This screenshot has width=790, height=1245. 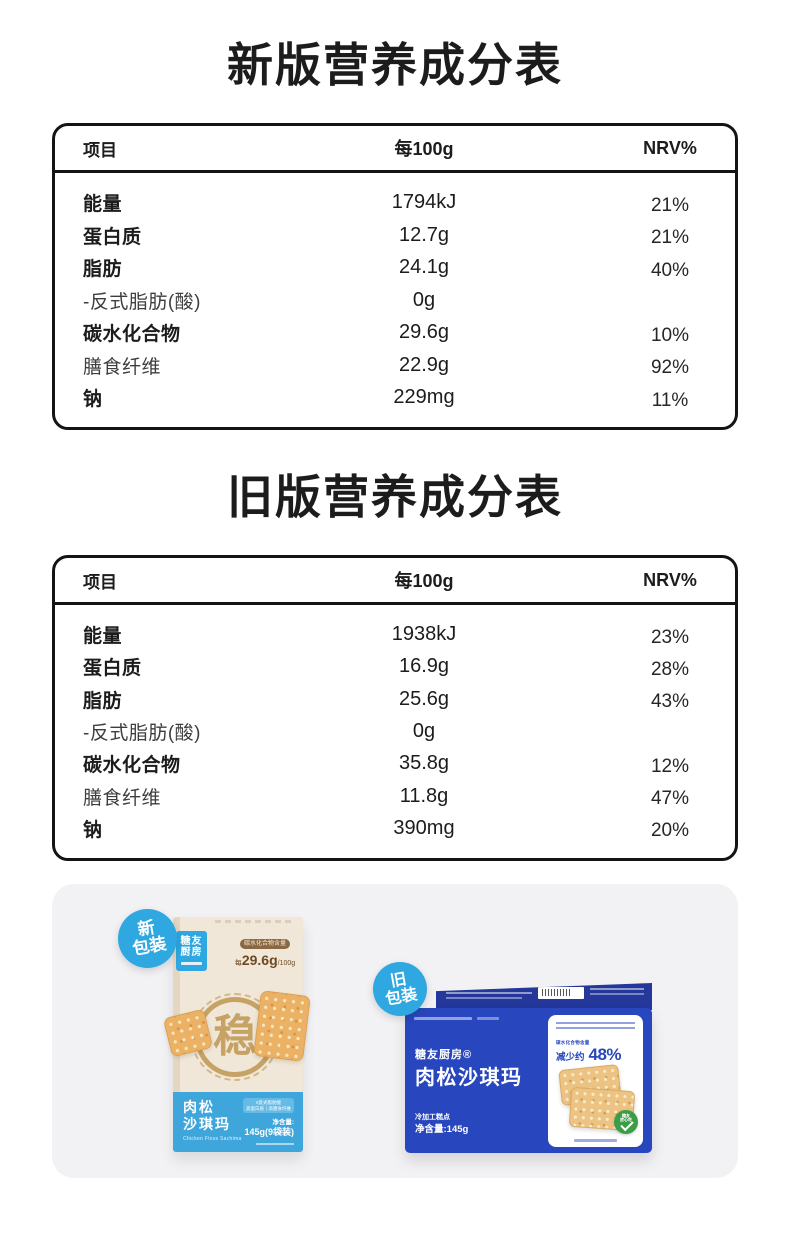 I want to click on product-name: 肉松 沙琪玛, so click(x=207, y=1115).